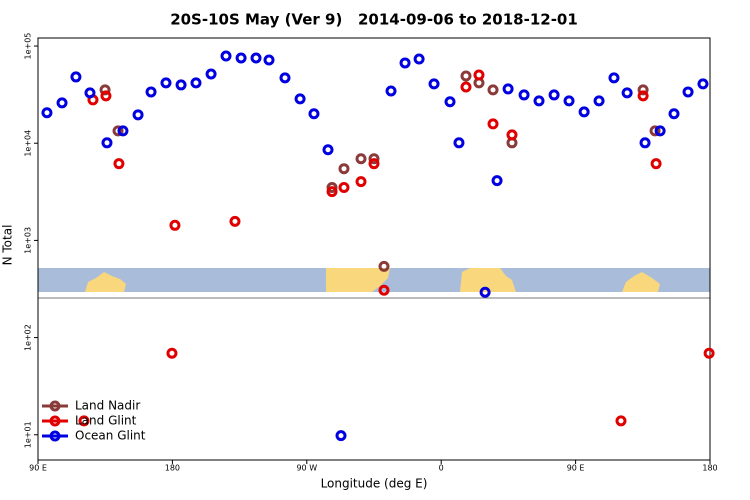  What do you see at coordinates (106, 421) in the screenshot?
I see `legend-label: Land Glint` at bounding box center [106, 421].